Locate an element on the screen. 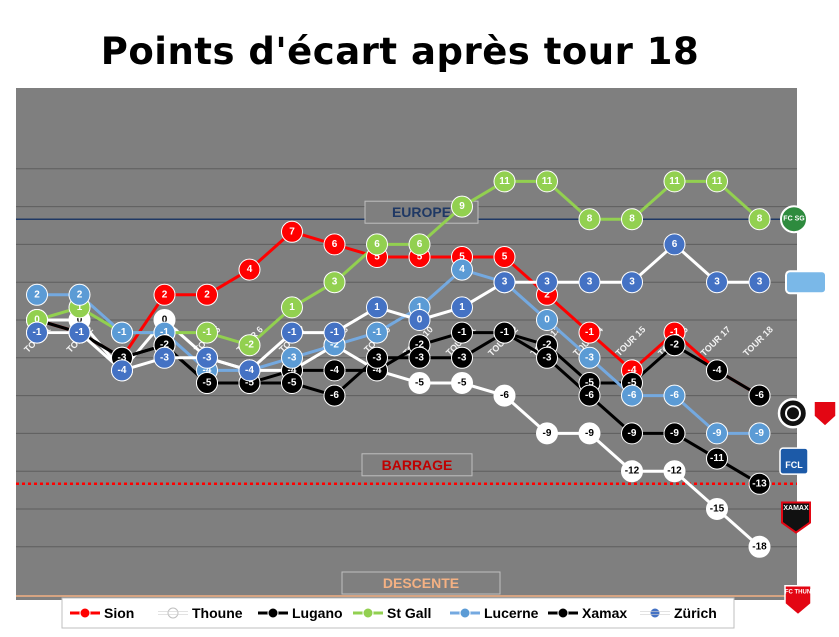 This screenshot has height=637, width=839. data-point: -2 is located at coordinates (249, 345).